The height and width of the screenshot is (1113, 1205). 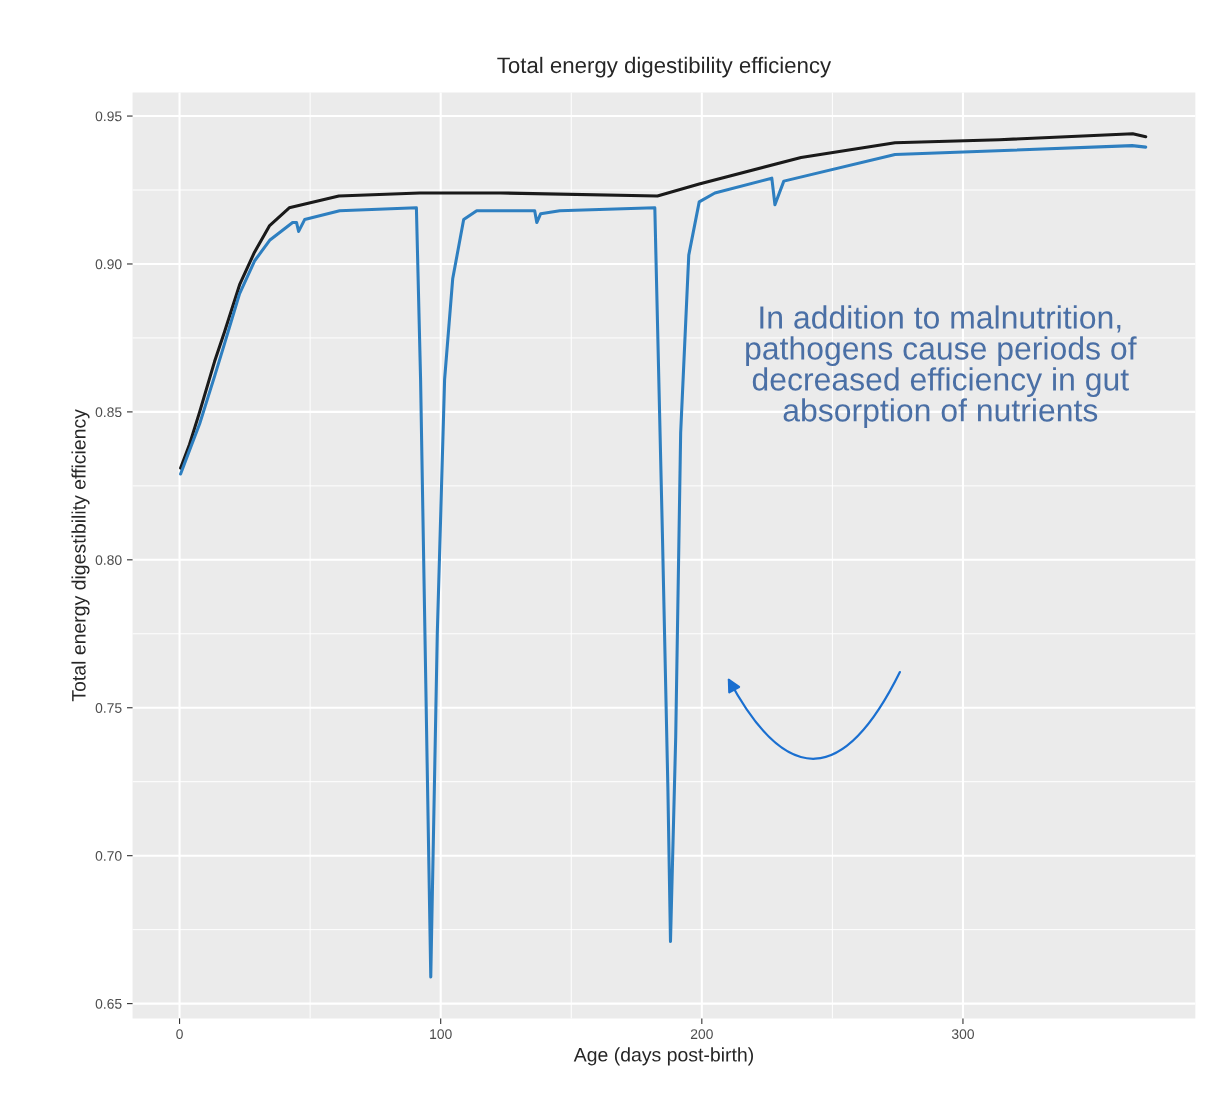 What do you see at coordinates (701, 1034) in the screenshot?
I see `x-tick-label: 200` at bounding box center [701, 1034].